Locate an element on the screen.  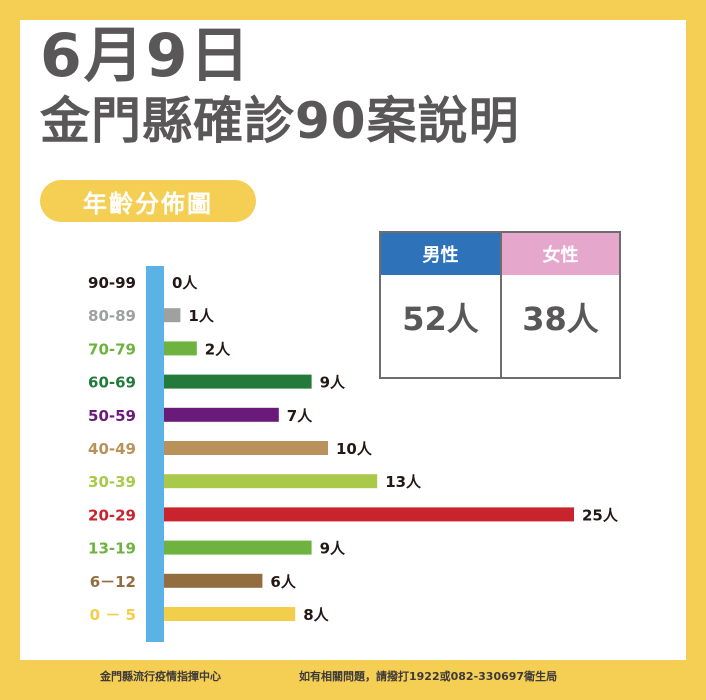
male-header: 男性 is located at coordinates (440, 254).